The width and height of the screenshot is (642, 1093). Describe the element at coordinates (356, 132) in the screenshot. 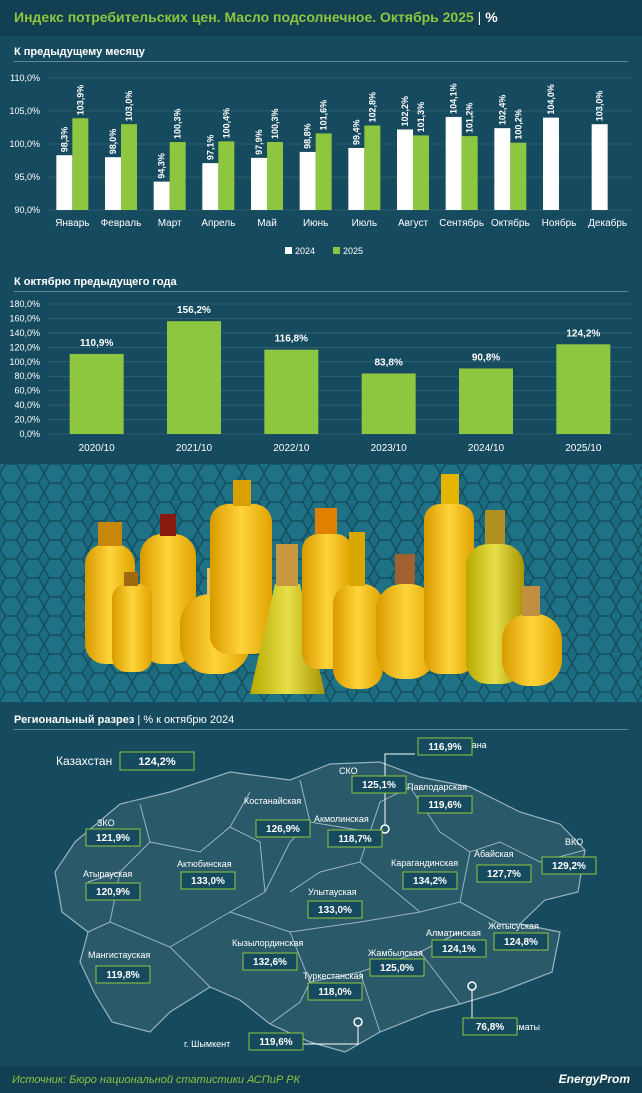

I see `data-label: 99,4%` at that location.